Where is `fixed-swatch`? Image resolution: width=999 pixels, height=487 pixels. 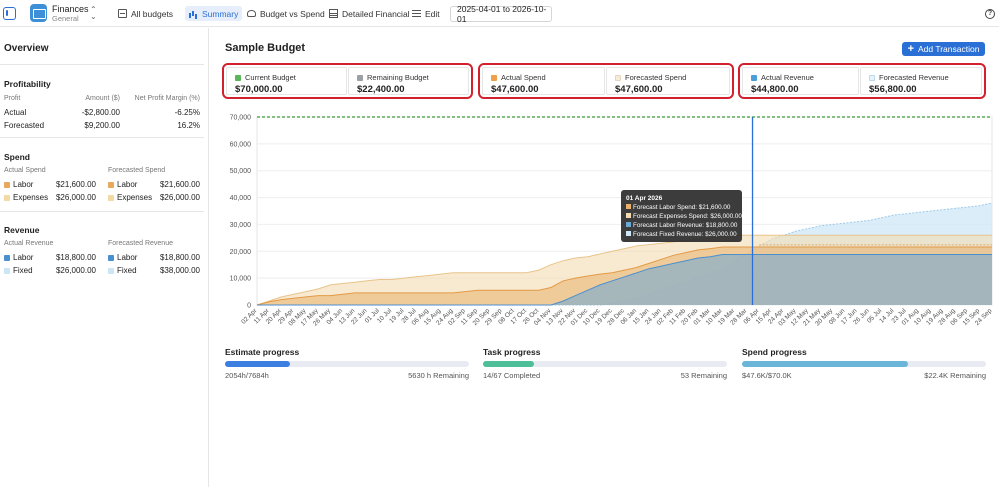
fixed-swatch is located at coordinates (111, 271).